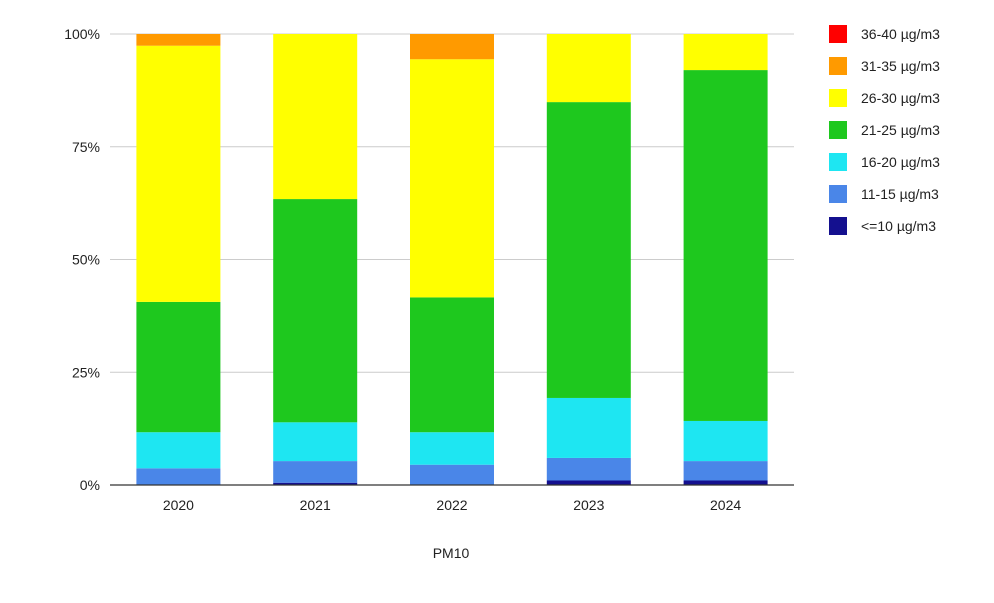 This screenshot has height=603, width=994. I want to click on x-tick-label: 2024, so click(725, 505).